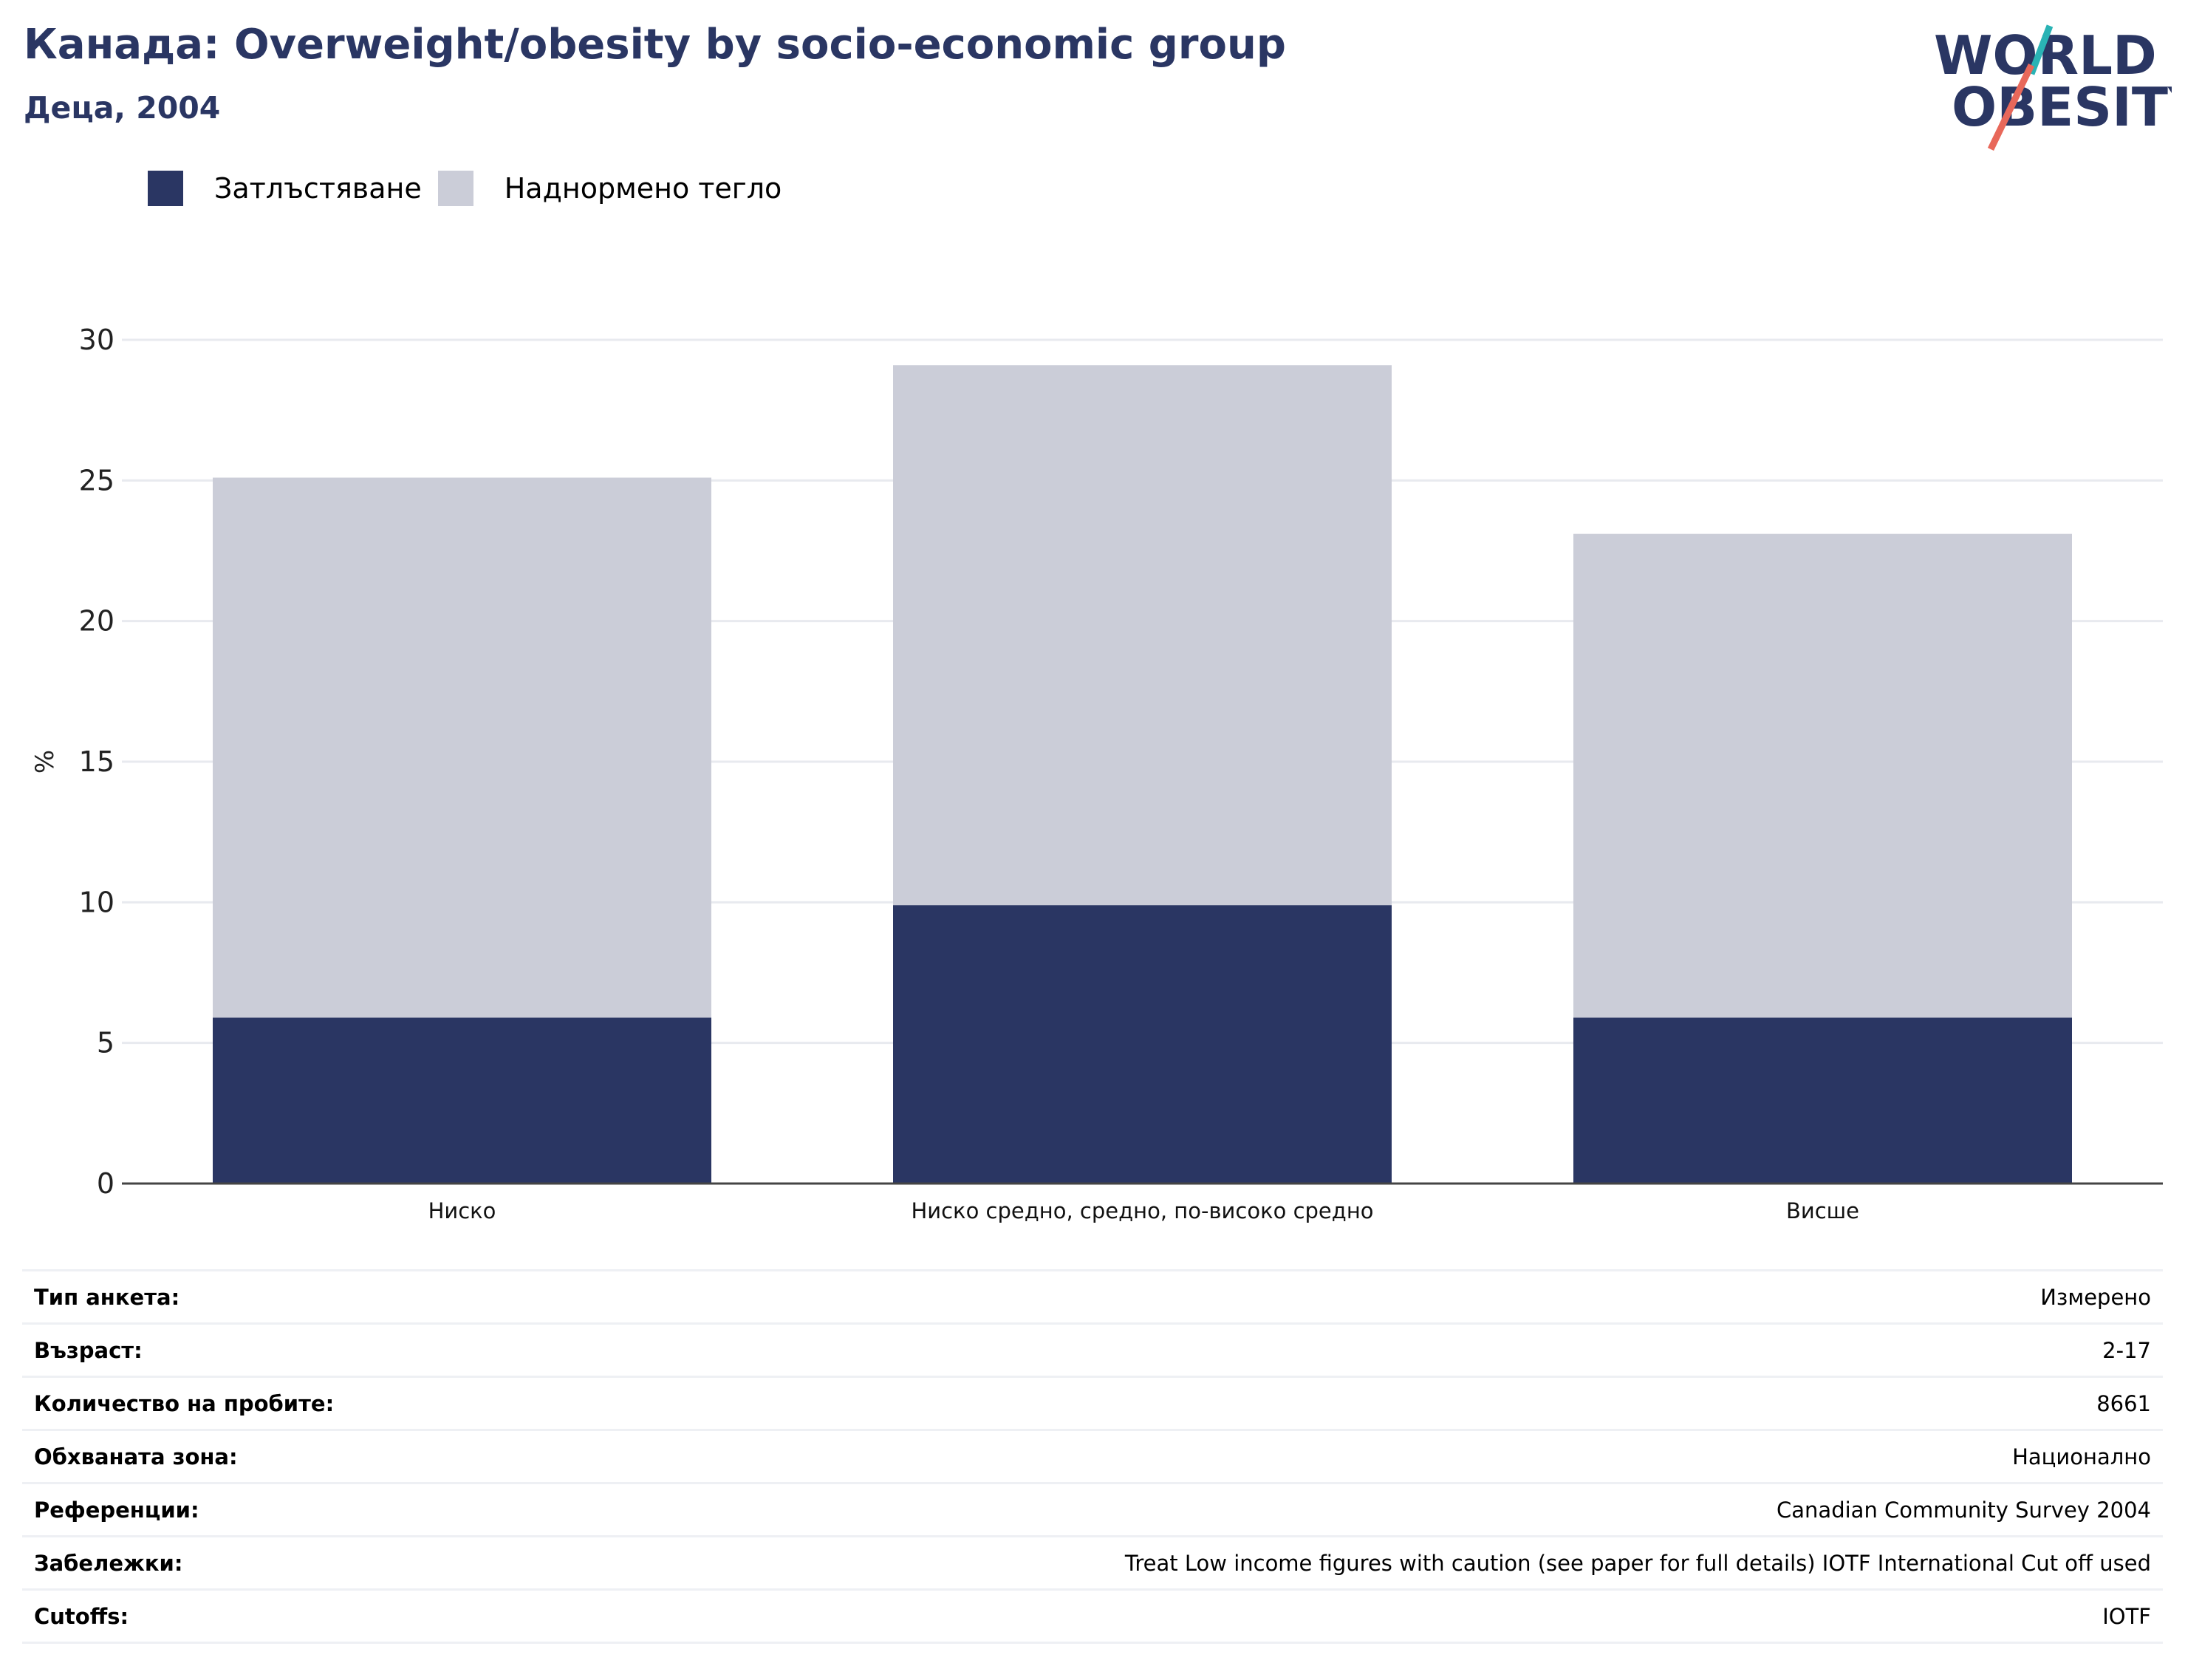  Describe the element at coordinates (2011, 107) in the screenshot. I see `logo-coral-stroke` at that location.